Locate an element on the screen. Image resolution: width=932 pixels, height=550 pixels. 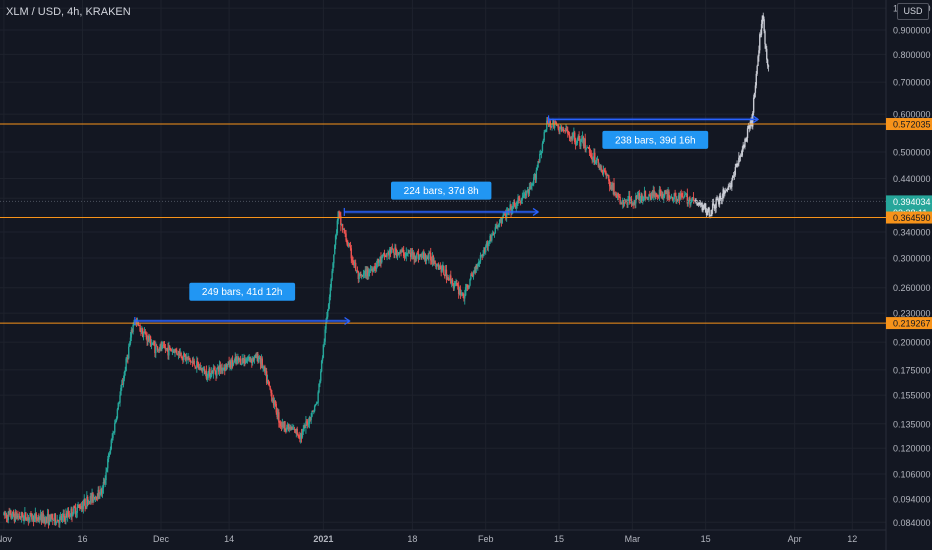
price-tick-label: 0.230000 is located at coordinates (912, 314).